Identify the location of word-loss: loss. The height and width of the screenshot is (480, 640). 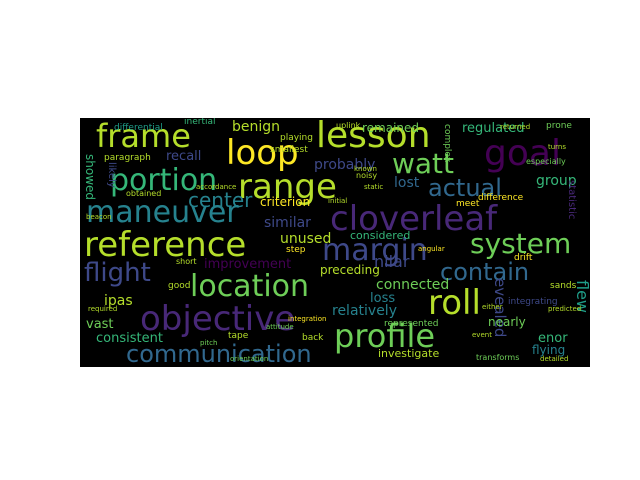
(383, 298).